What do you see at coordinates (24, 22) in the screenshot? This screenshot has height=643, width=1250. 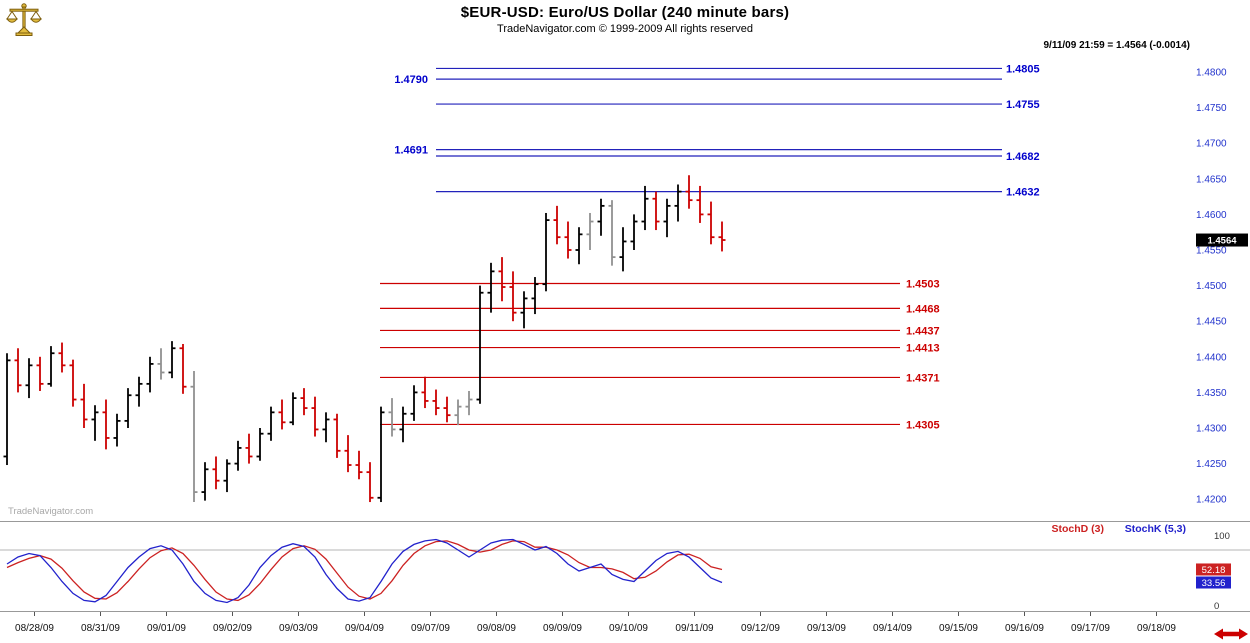 I see `scales-logo-icon` at bounding box center [24, 22].